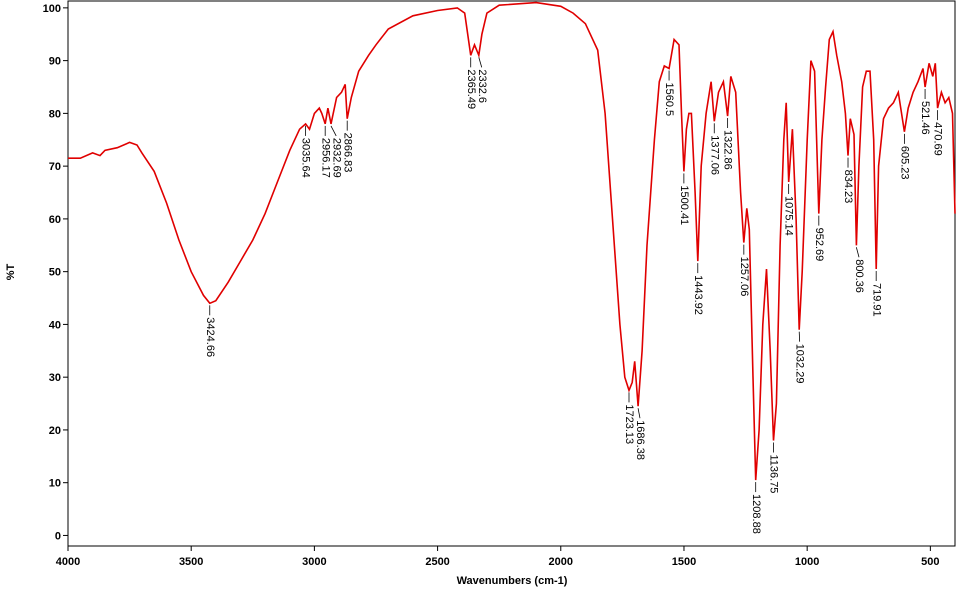 This screenshot has width=961, height=599. I want to click on y-tick-label: 70, so click(55, 167).